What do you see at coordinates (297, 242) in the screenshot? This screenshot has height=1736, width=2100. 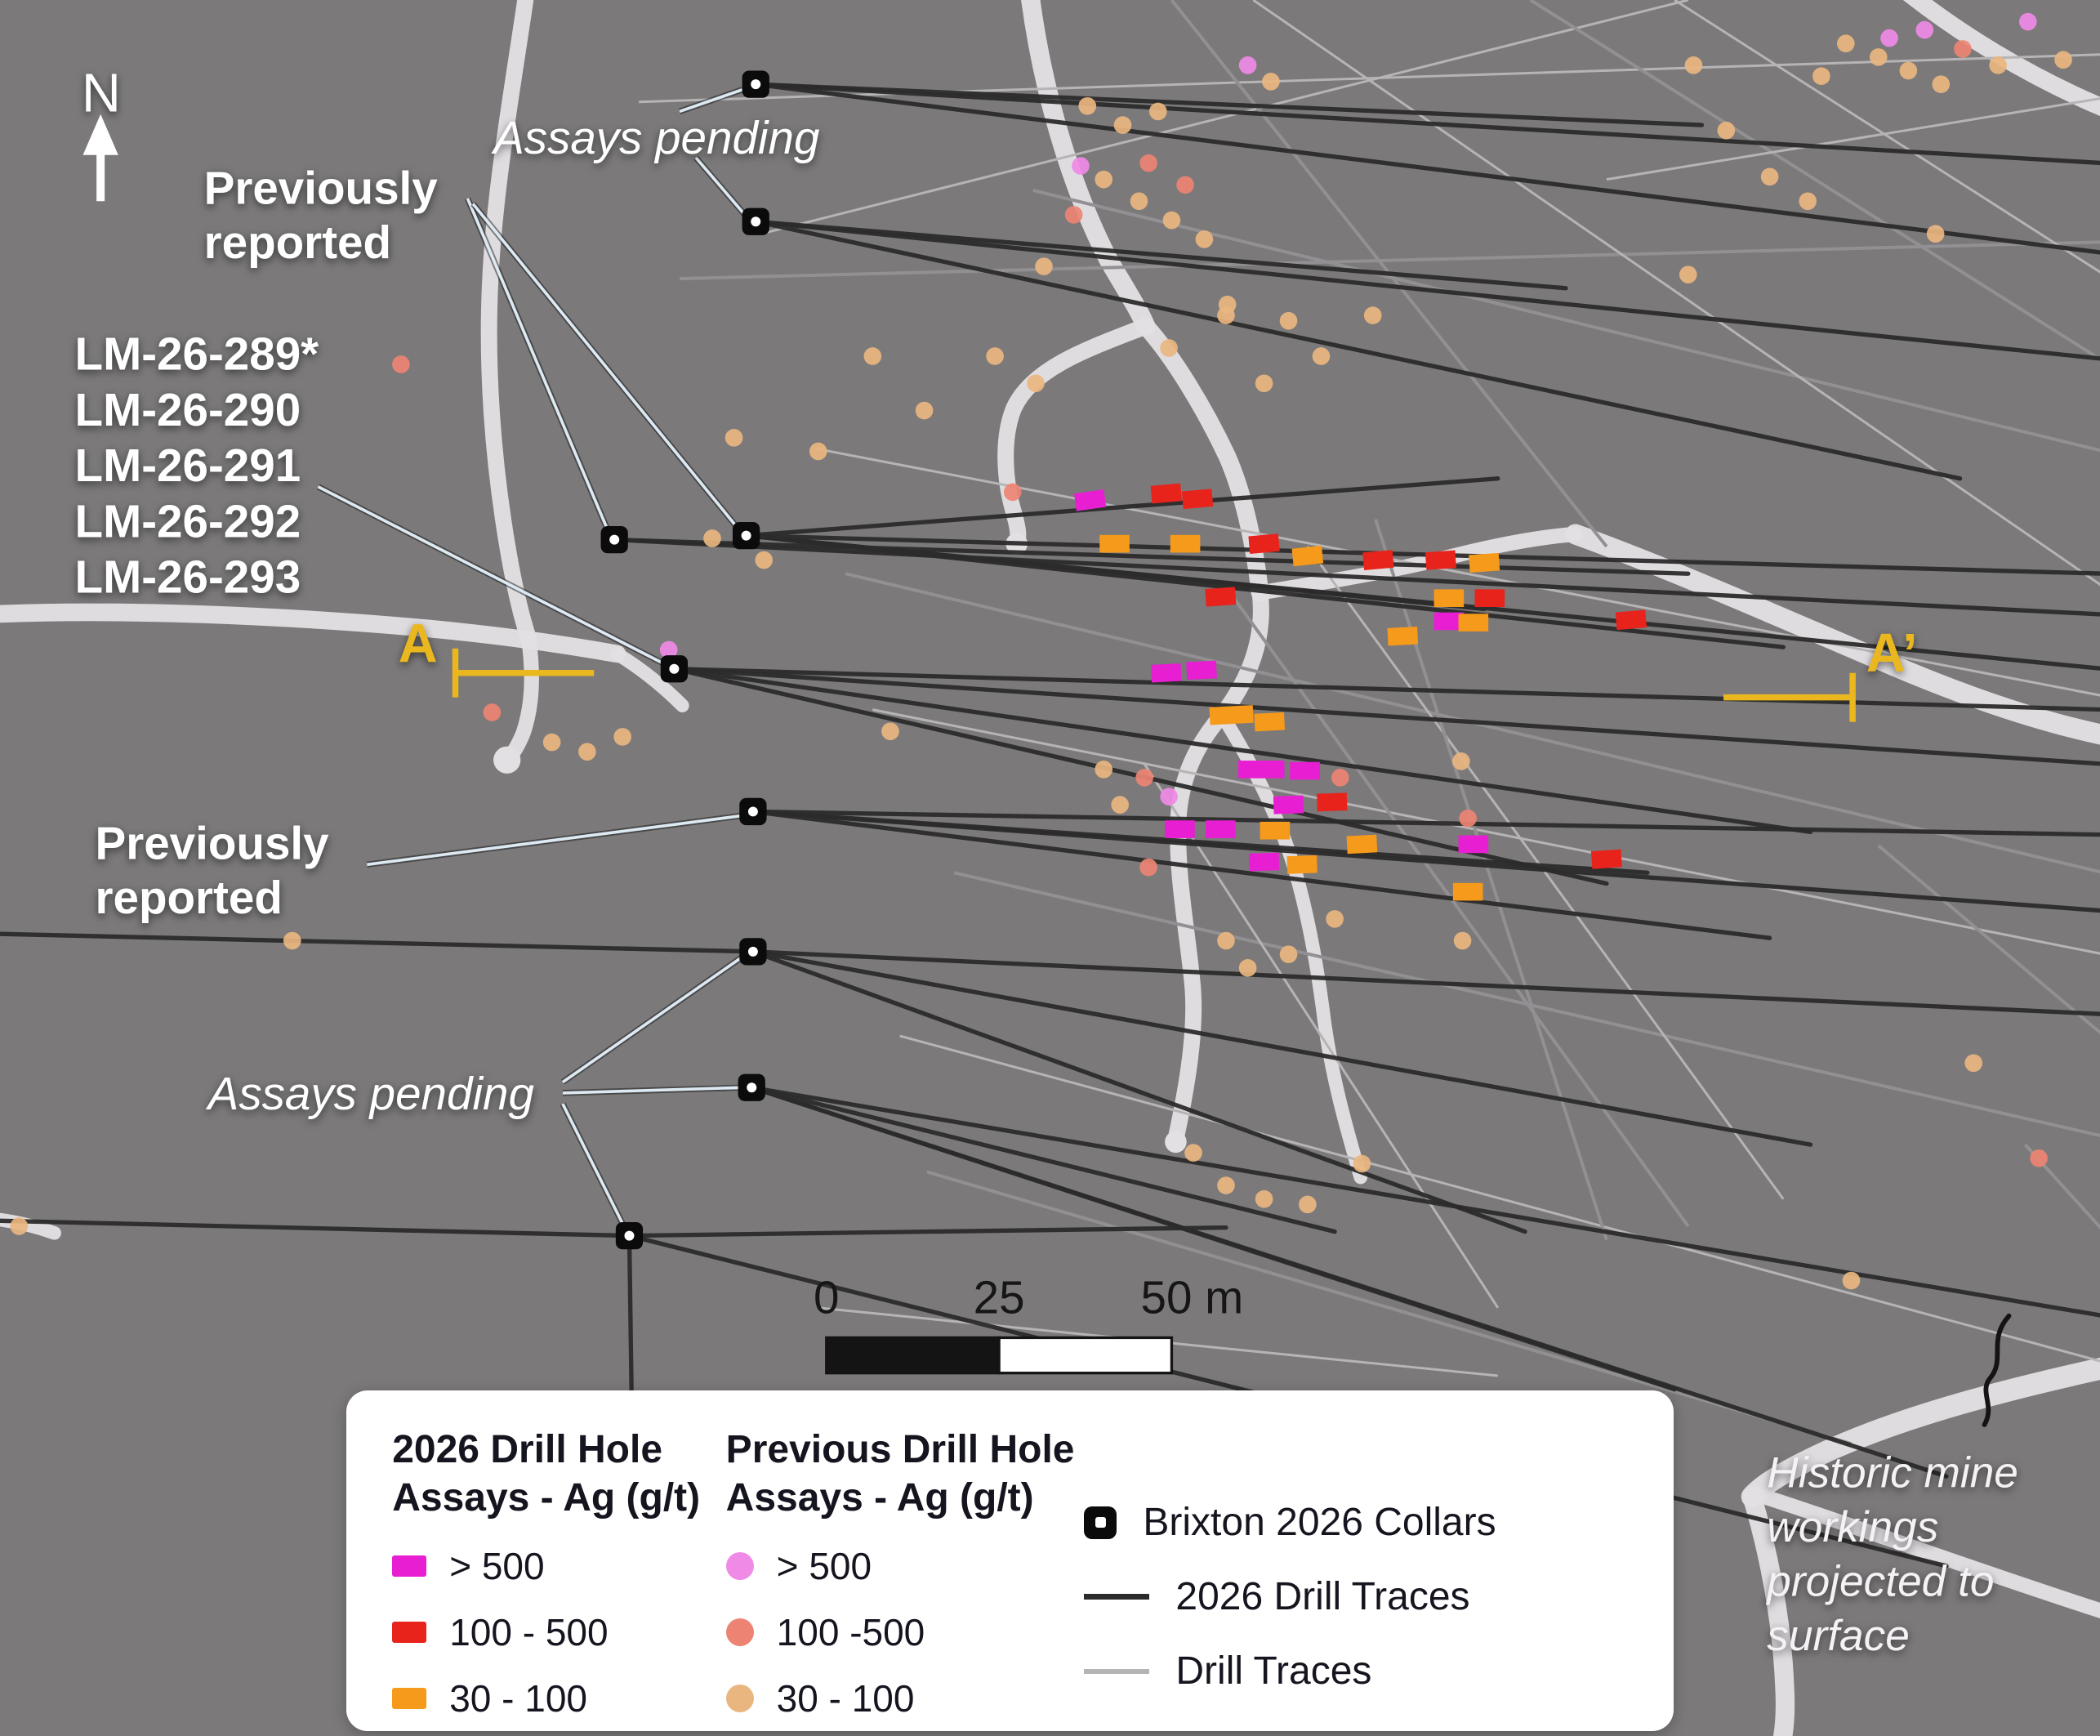 I see `previously-reported-top-line2: reported` at bounding box center [297, 242].